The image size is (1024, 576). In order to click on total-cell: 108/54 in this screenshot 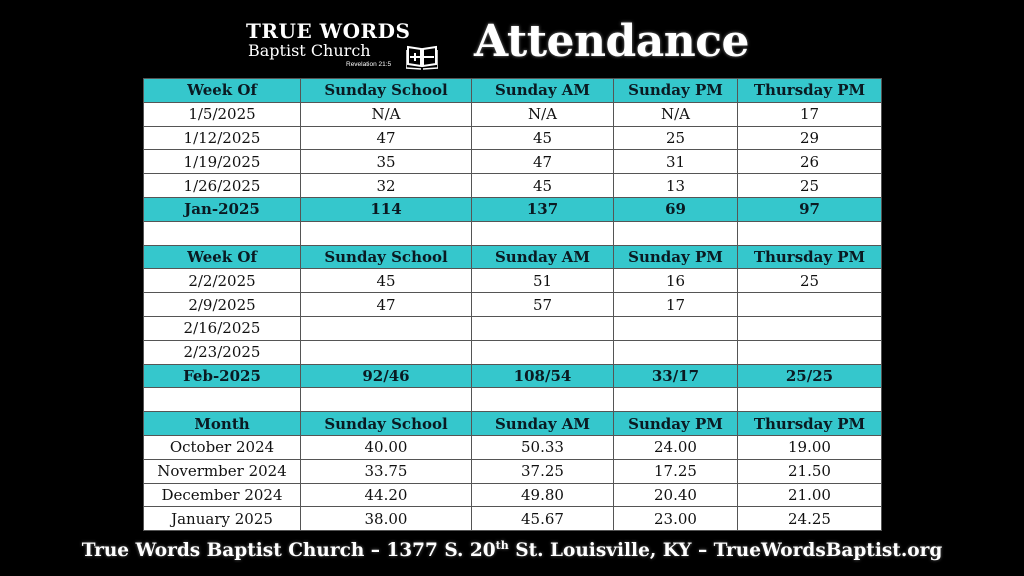, I will do `click(542, 376)`.